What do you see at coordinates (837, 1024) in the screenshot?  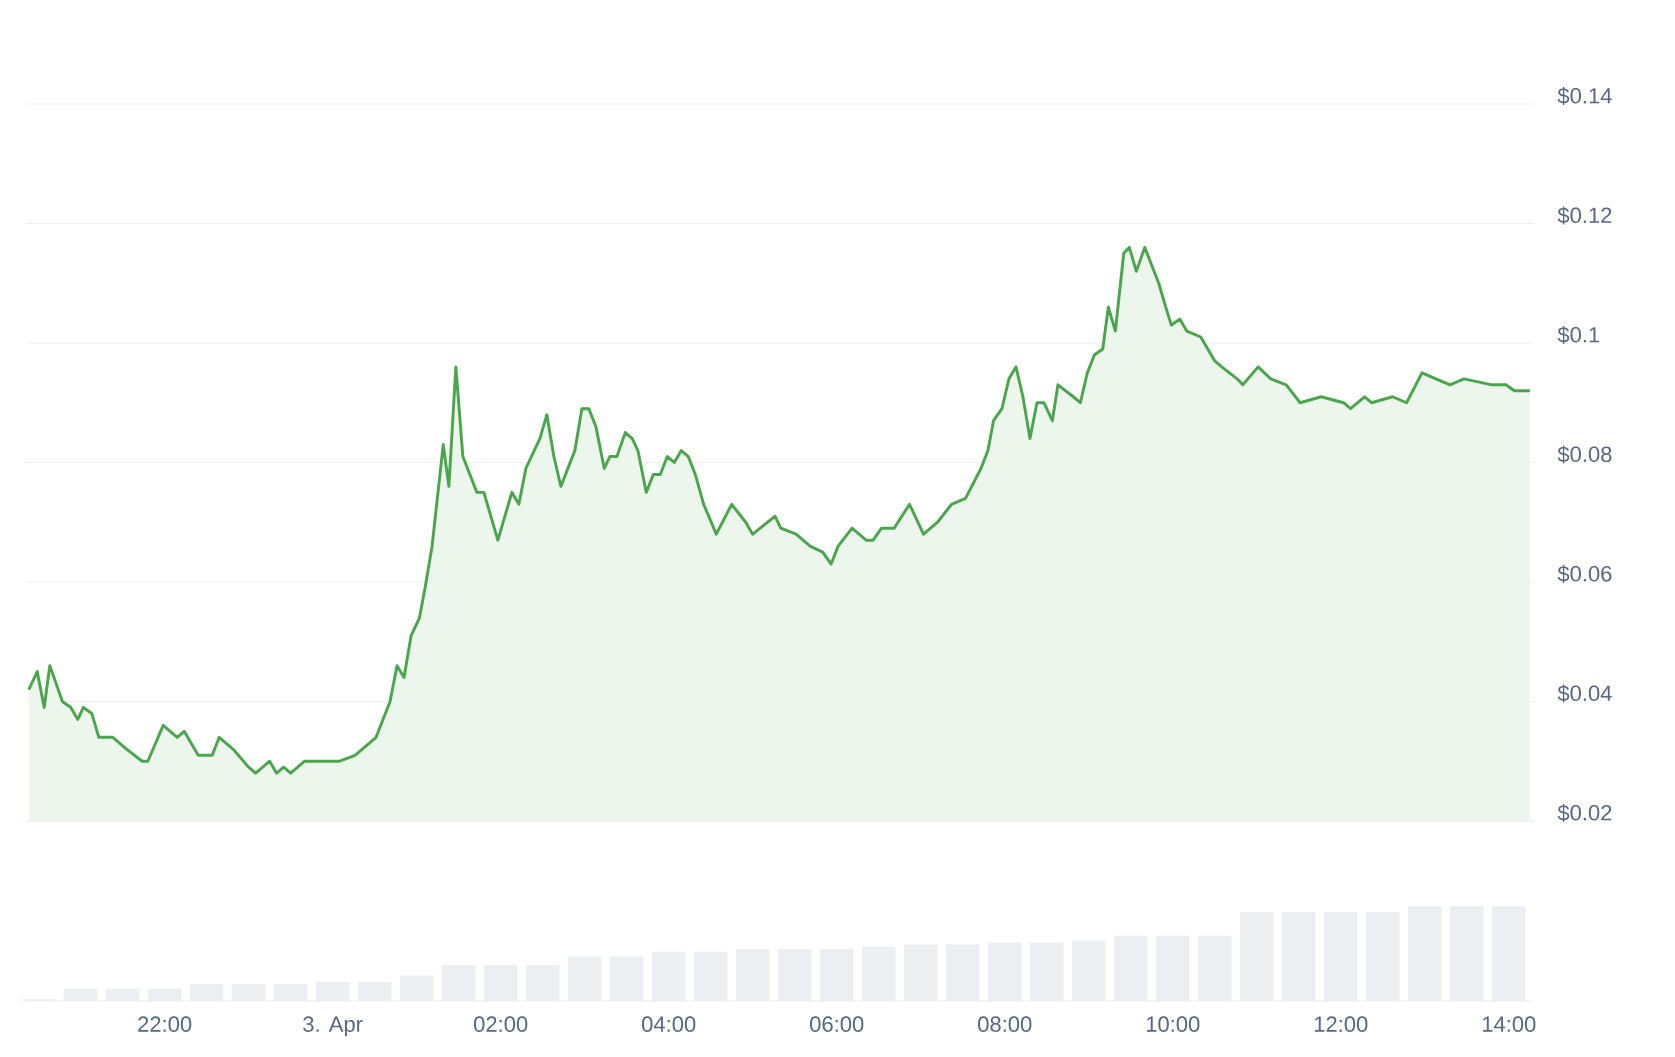 I see `x-tick-label: 06:00` at bounding box center [837, 1024].